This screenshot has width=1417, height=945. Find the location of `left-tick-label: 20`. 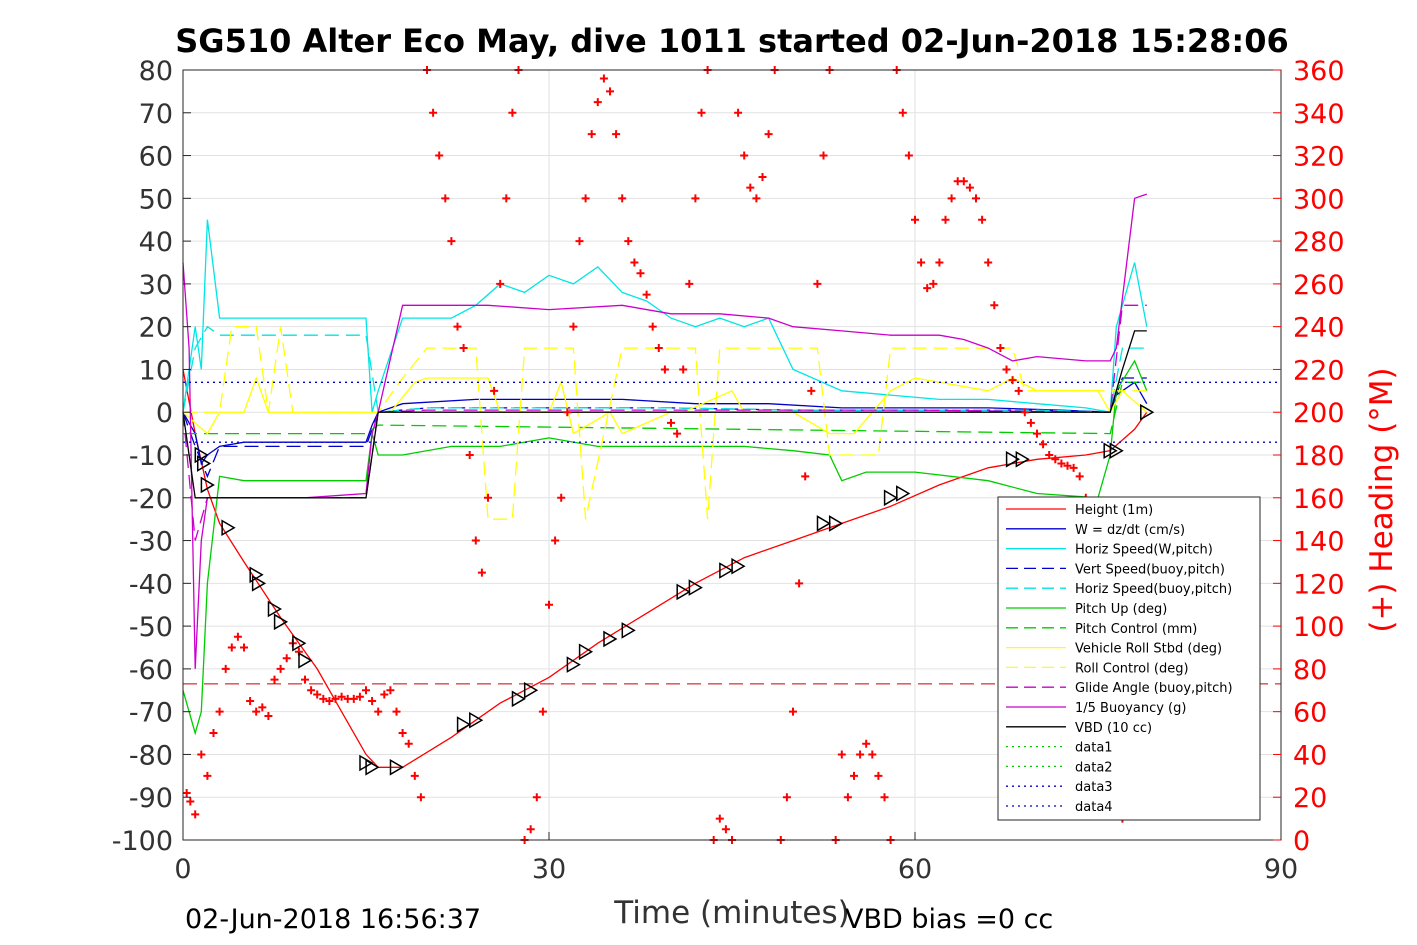

left-tick-label: 20 is located at coordinates (156, 328).